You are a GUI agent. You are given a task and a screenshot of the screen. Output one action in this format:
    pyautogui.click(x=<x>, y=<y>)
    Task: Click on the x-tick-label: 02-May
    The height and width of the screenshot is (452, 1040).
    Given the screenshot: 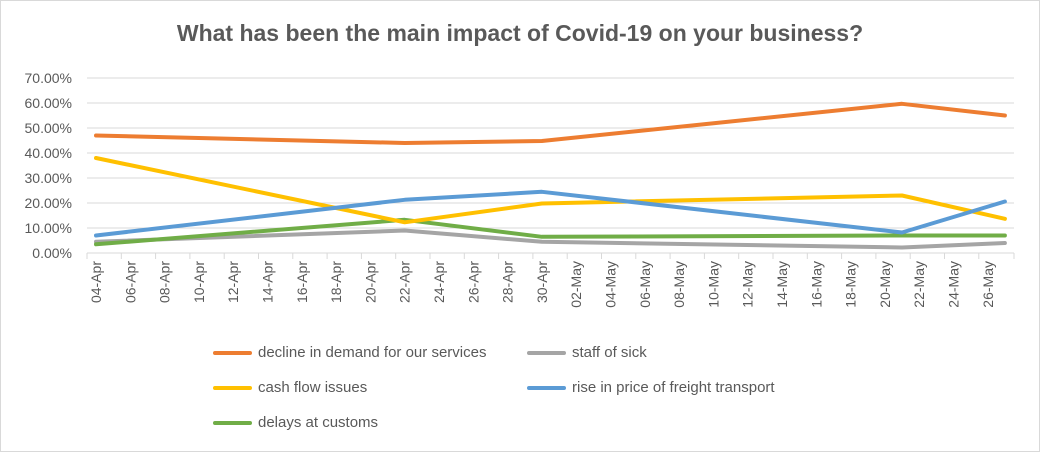 What is the action you would take?
    pyautogui.click(x=576, y=284)
    